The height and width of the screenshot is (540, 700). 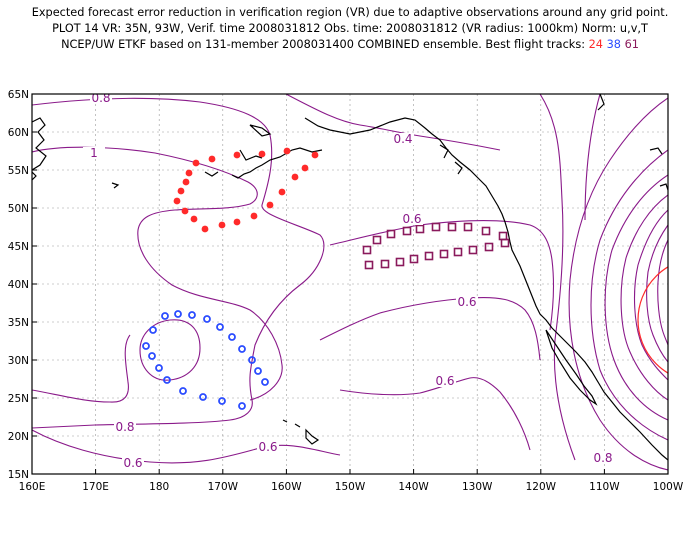 What do you see at coordinates (18, 209) in the screenshot?
I see `lat-tick-label: 50N` at bounding box center [18, 209].